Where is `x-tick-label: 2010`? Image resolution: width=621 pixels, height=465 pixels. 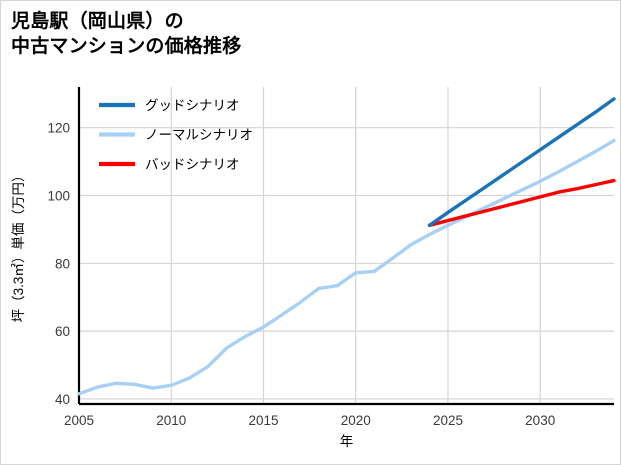
x-tick-label: 2010 is located at coordinates (171, 420).